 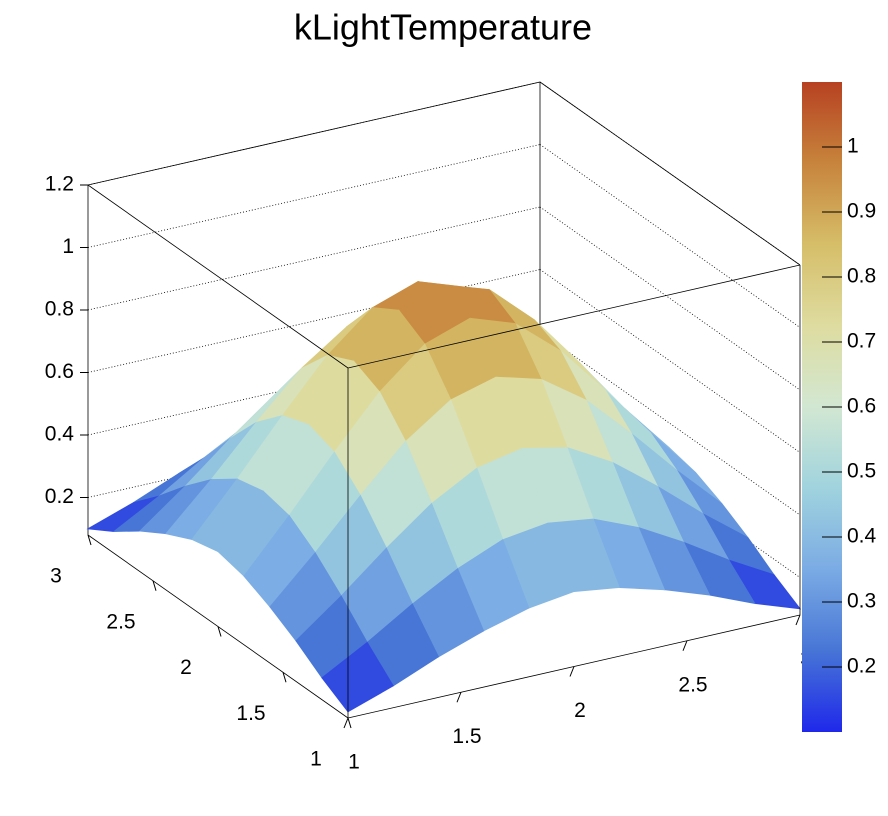 I want to click on surface-cell, so click(x=357, y=677).